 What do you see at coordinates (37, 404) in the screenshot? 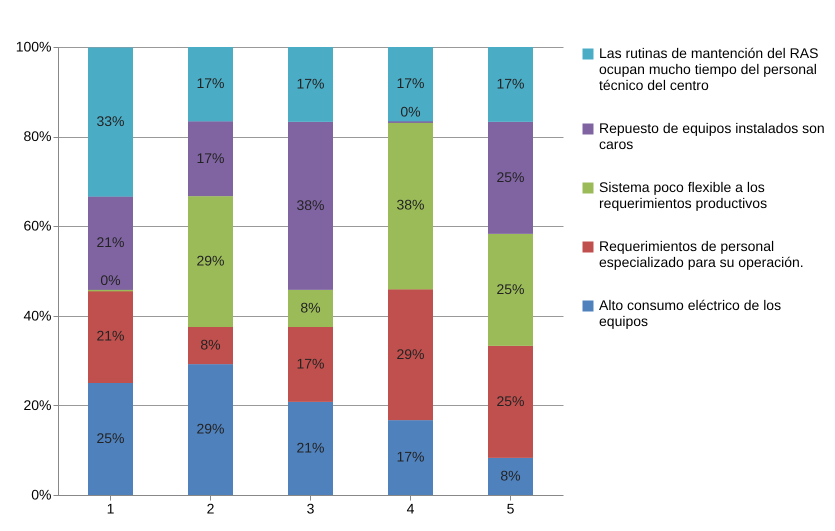
I see `y-tick-label: 20%` at bounding box center [37, 404].